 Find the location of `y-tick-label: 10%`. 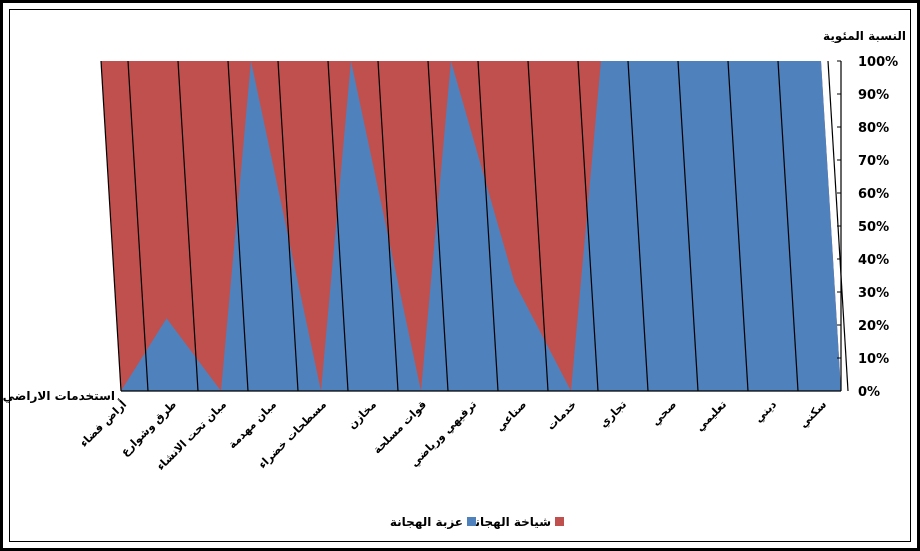

y-tick-label: 10% is located at coordinates (873, 359).